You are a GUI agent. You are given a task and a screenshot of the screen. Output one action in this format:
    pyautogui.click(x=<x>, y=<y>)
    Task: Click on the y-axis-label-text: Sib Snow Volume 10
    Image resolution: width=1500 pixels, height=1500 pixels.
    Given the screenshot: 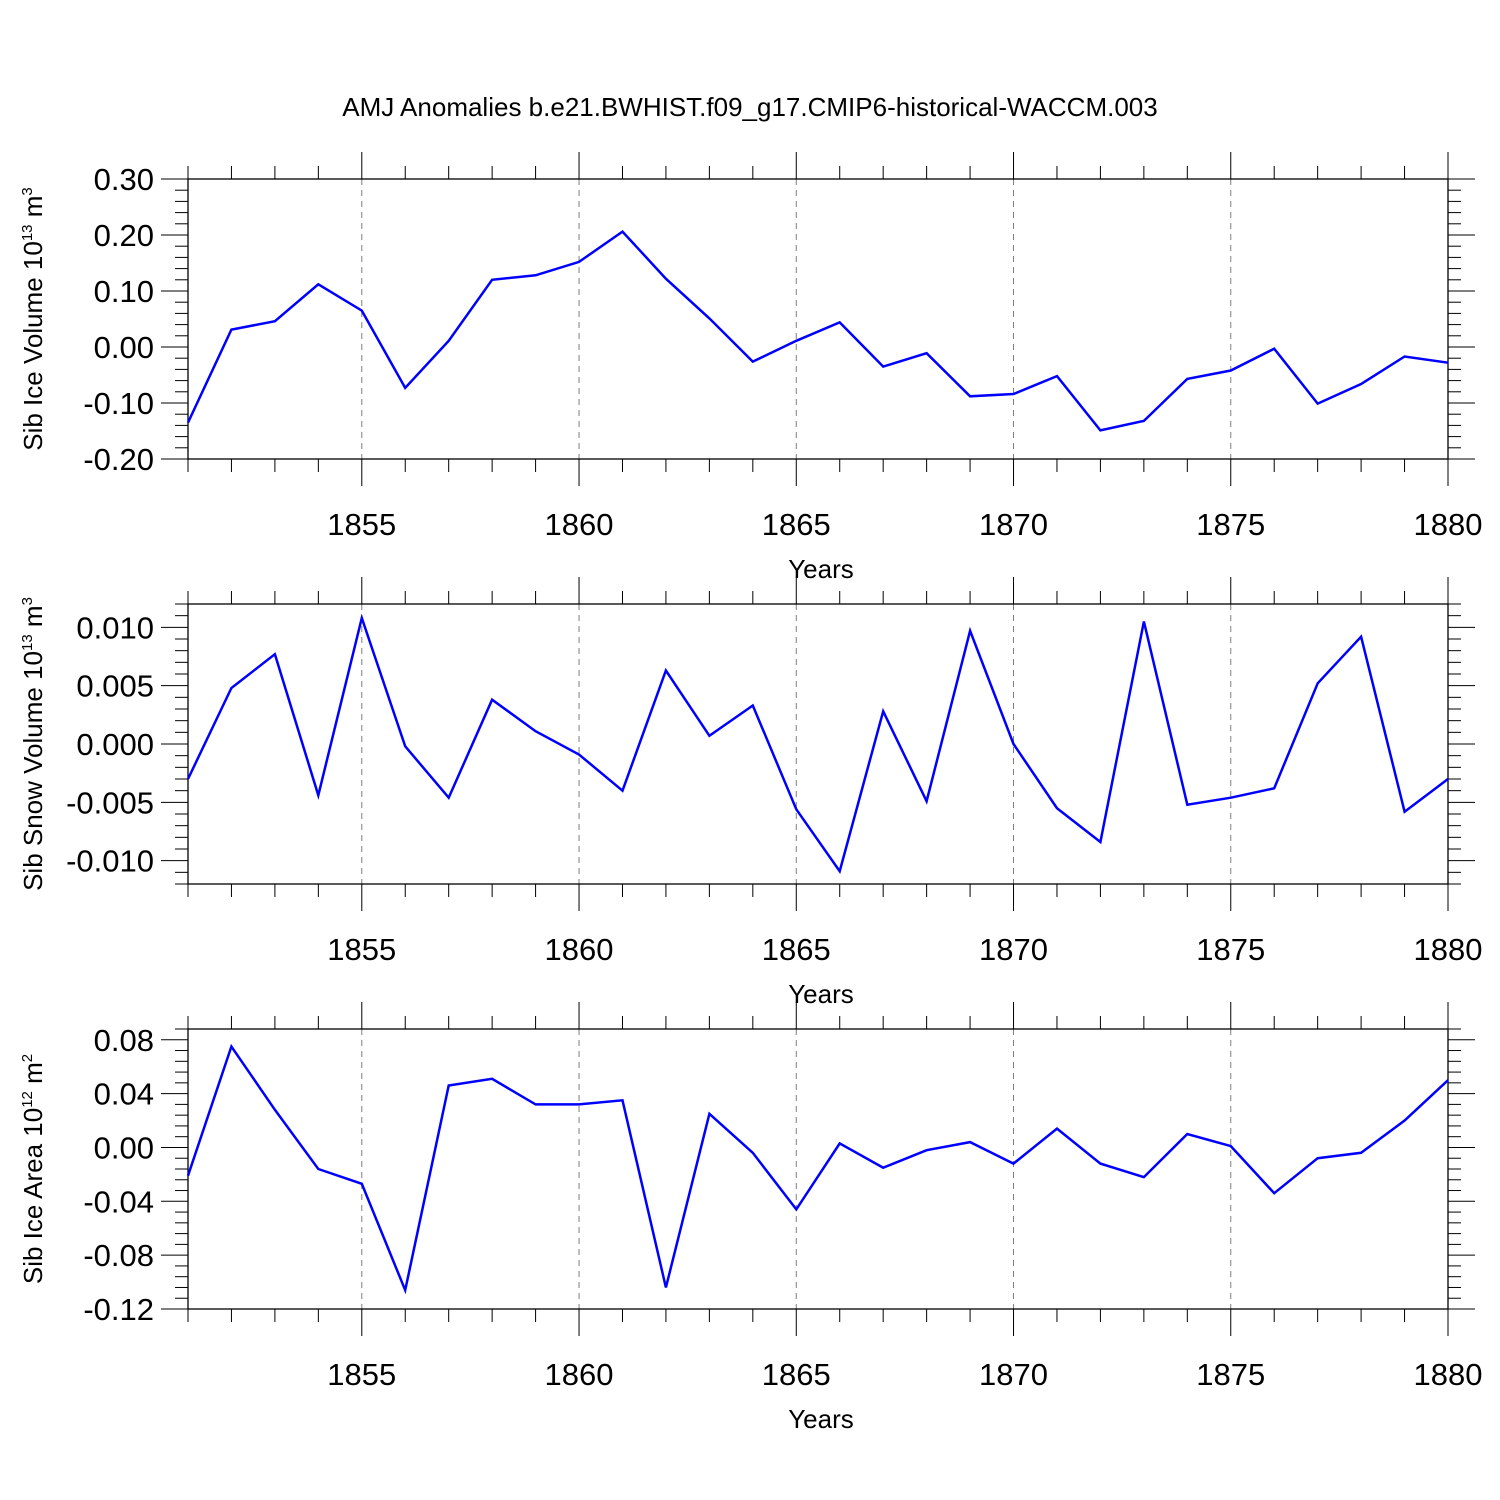 What is the action you would take?
    pyautogui.click(x=33, y=771)
    